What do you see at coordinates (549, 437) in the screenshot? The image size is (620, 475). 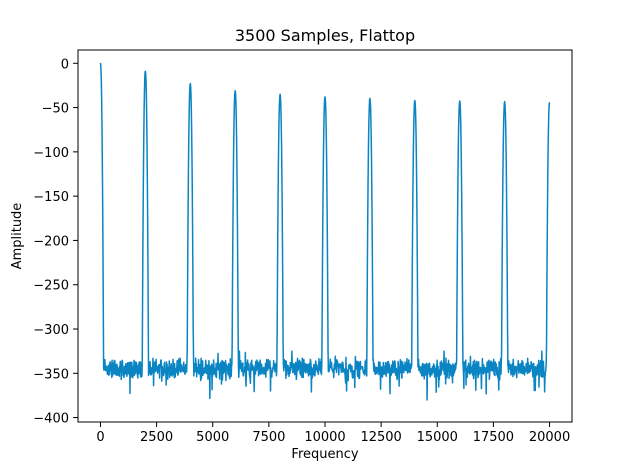 I see `x-tick-label: 20000` at bounding box center [549, 437].